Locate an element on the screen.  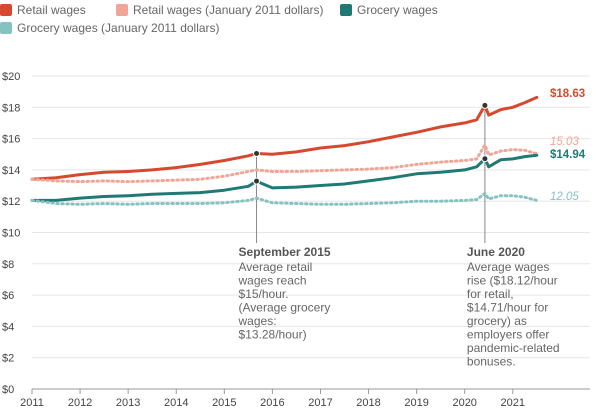
annotation-text-line: $14.71/hour for is located at coordinates (507, 308).